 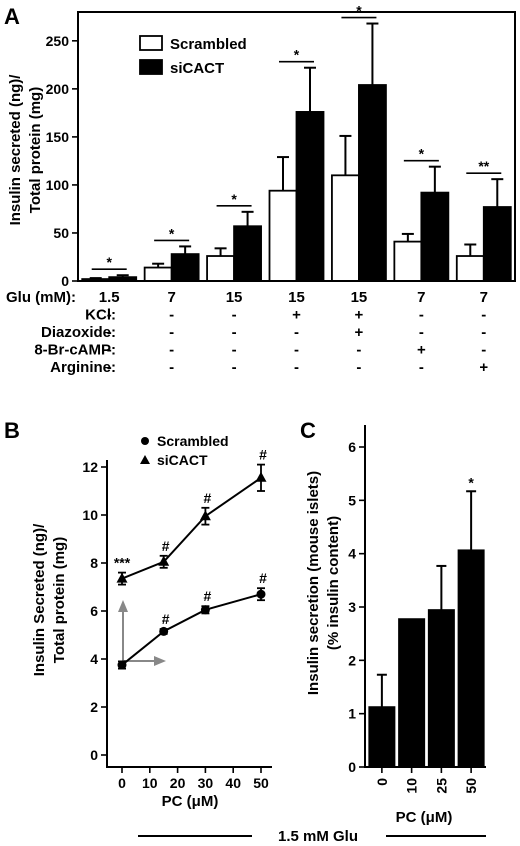 I want to click on series-line-sicact, so click(x=191, y=528).